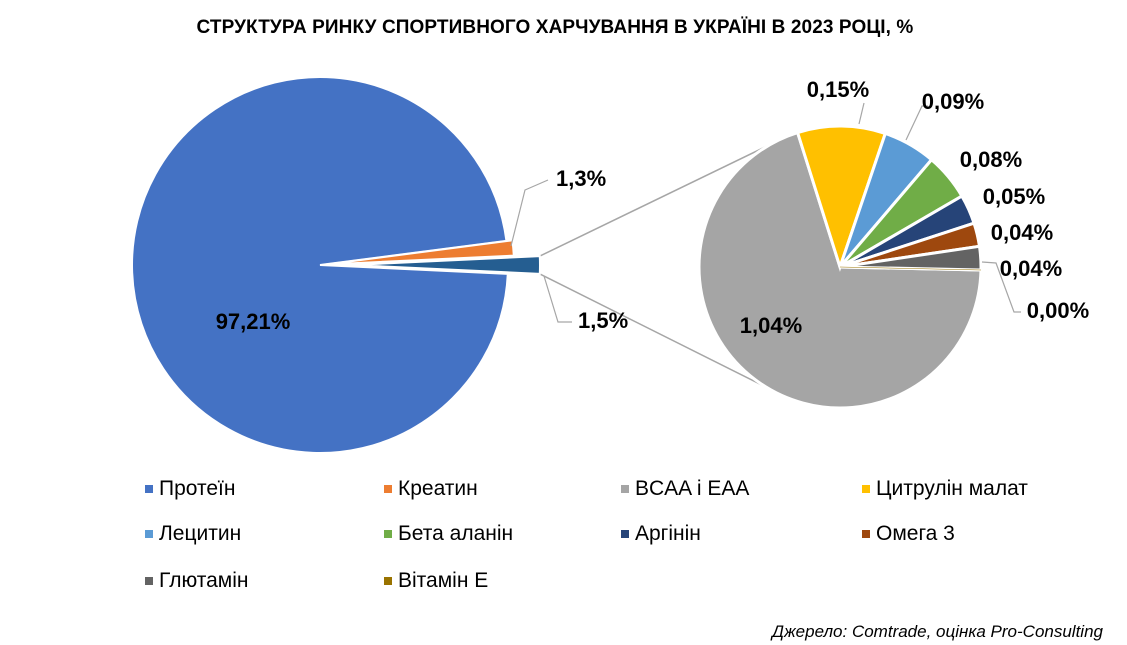  I want to click on label-лецитин: 0,09%, so click(953, 101).